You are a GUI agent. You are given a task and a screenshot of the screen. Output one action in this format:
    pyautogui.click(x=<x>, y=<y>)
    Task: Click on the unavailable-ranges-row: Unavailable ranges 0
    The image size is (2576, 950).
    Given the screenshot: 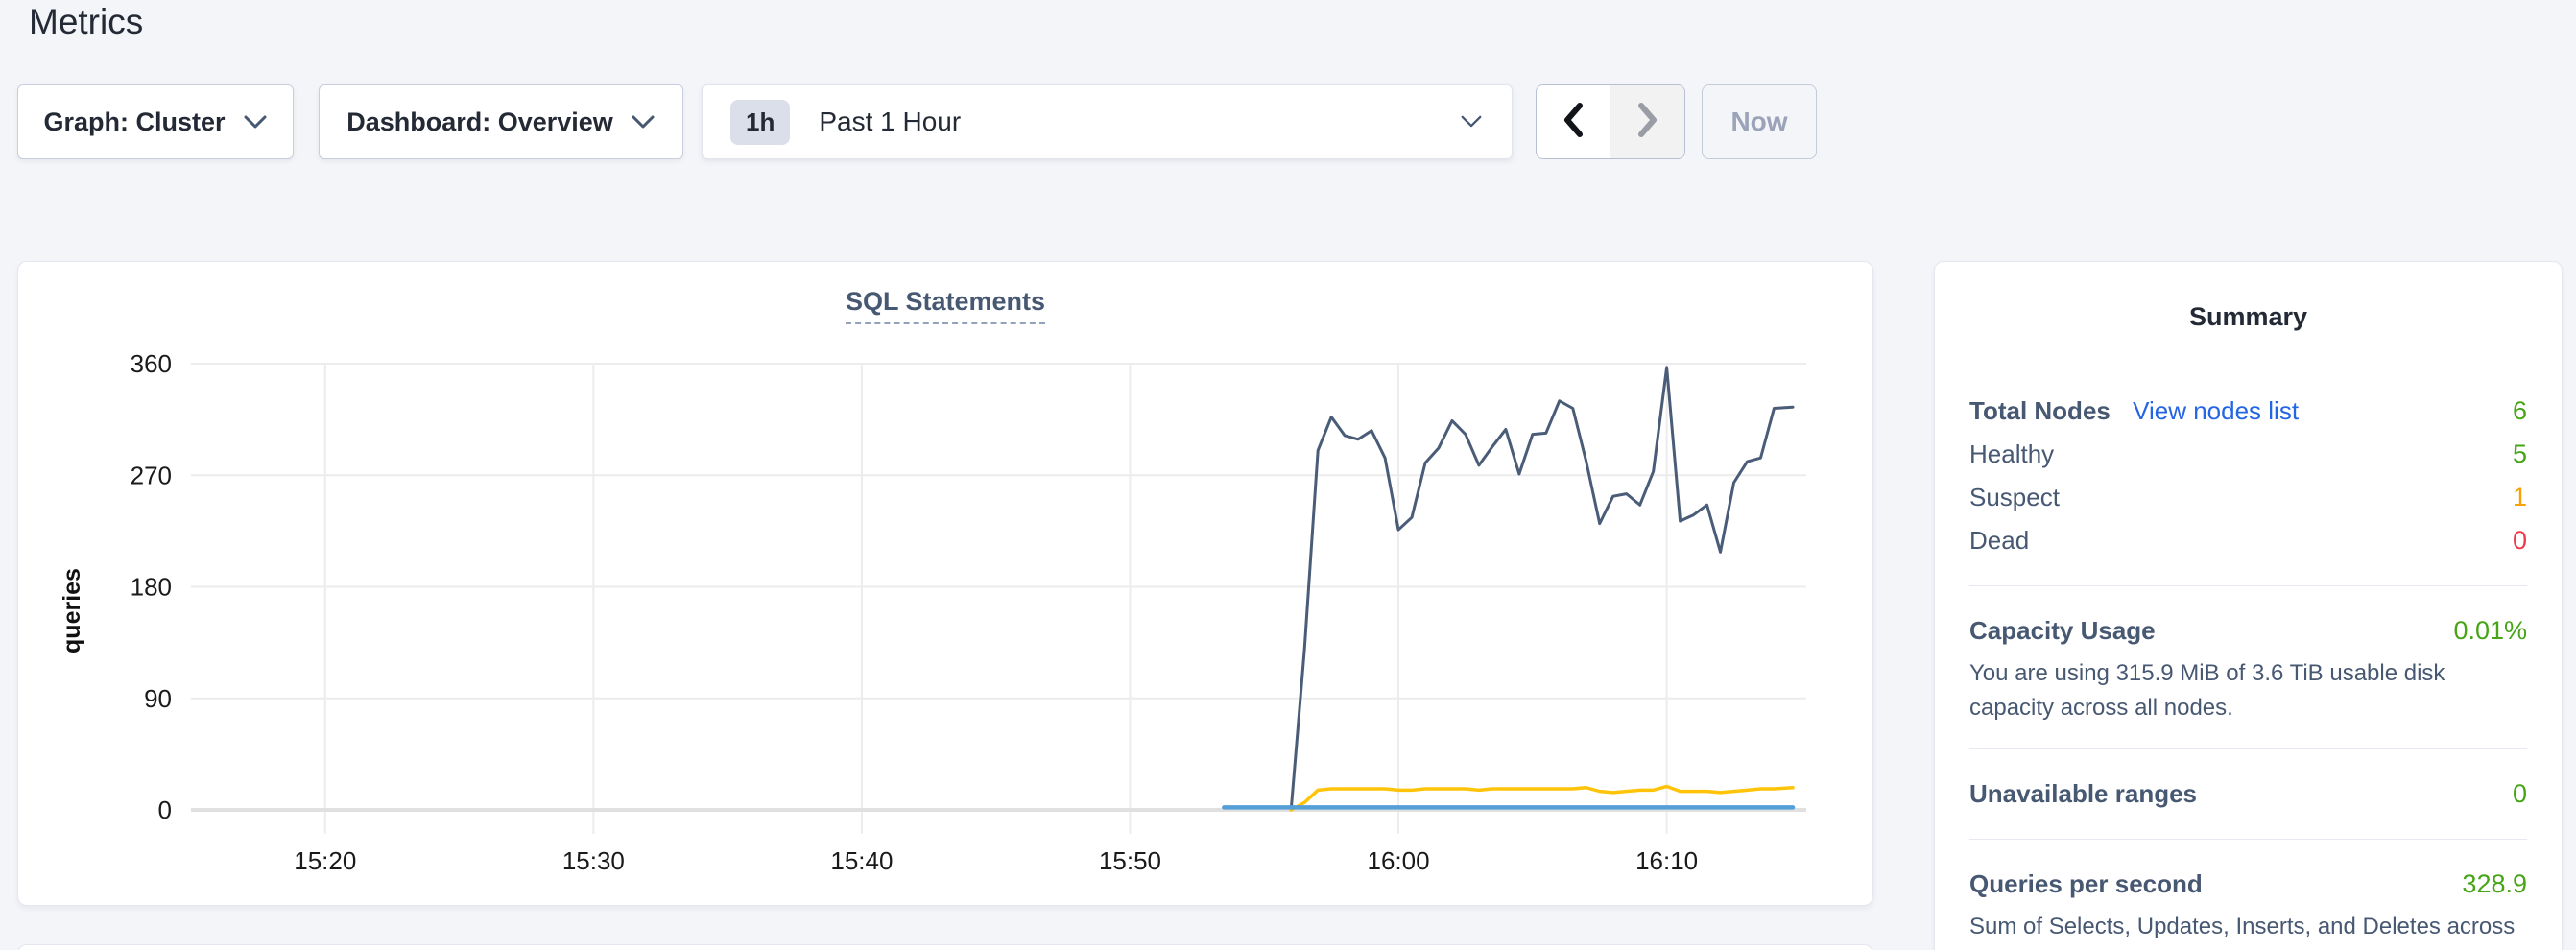 What is the action you would take?
    pyautogui.click(x=2248, y=794)
    